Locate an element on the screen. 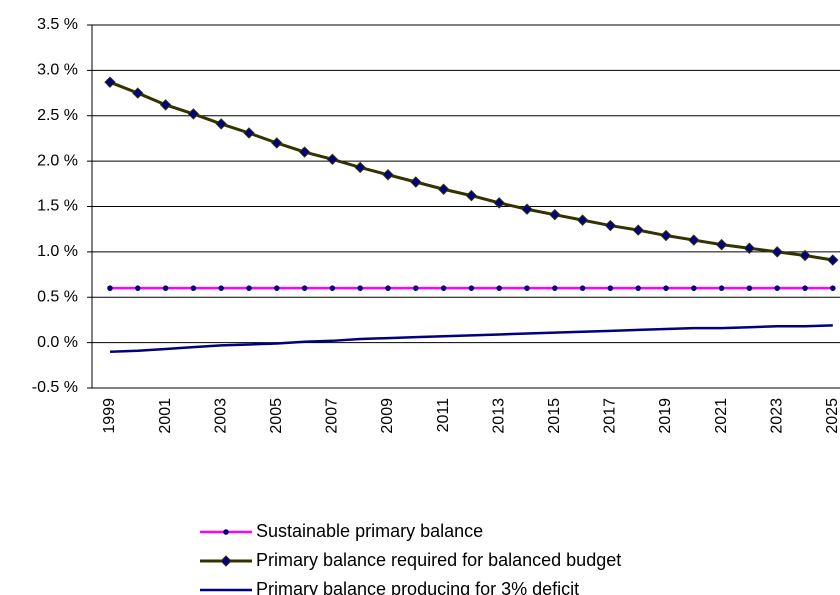  legend-item: Sustainable primary balance is located at coordinates (341, 531).